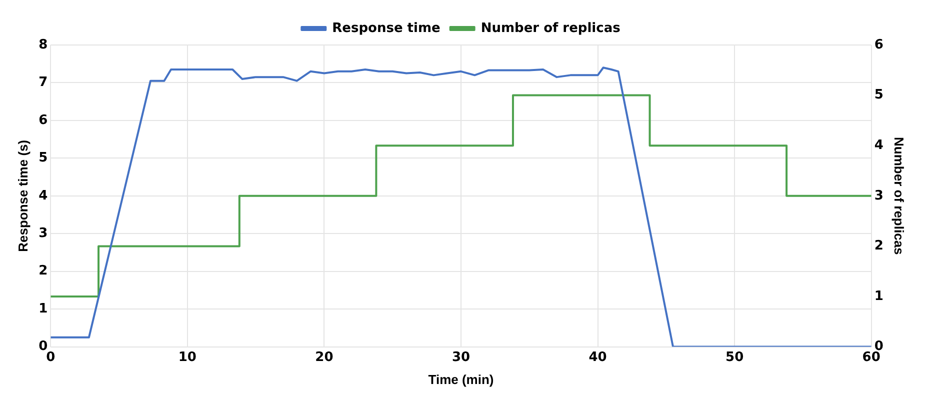  What do you see at coordinates (43, 271) in the screenshot?
I see `y-tick-label: 2` at bounding box center [43, 271].